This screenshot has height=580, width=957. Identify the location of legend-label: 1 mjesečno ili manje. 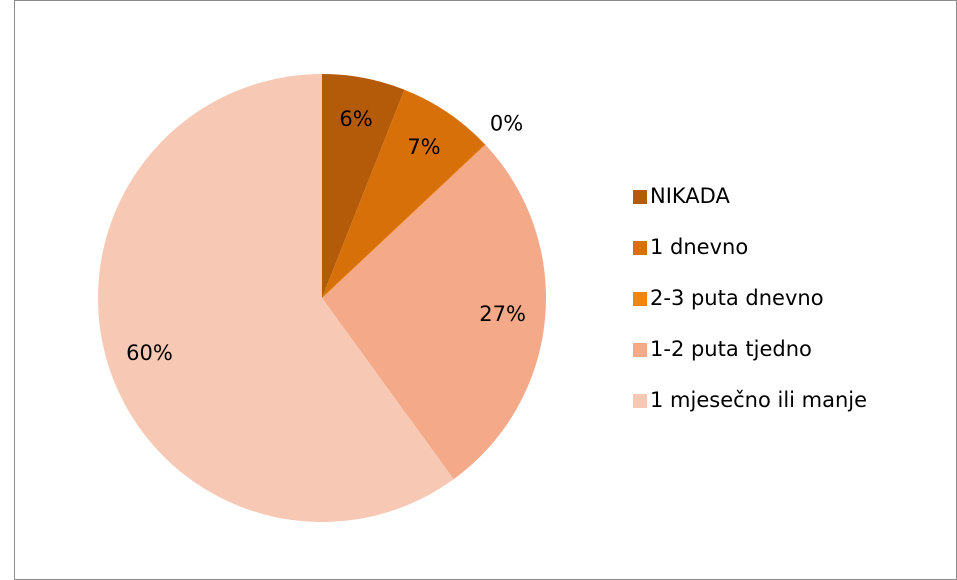
(758, 400).